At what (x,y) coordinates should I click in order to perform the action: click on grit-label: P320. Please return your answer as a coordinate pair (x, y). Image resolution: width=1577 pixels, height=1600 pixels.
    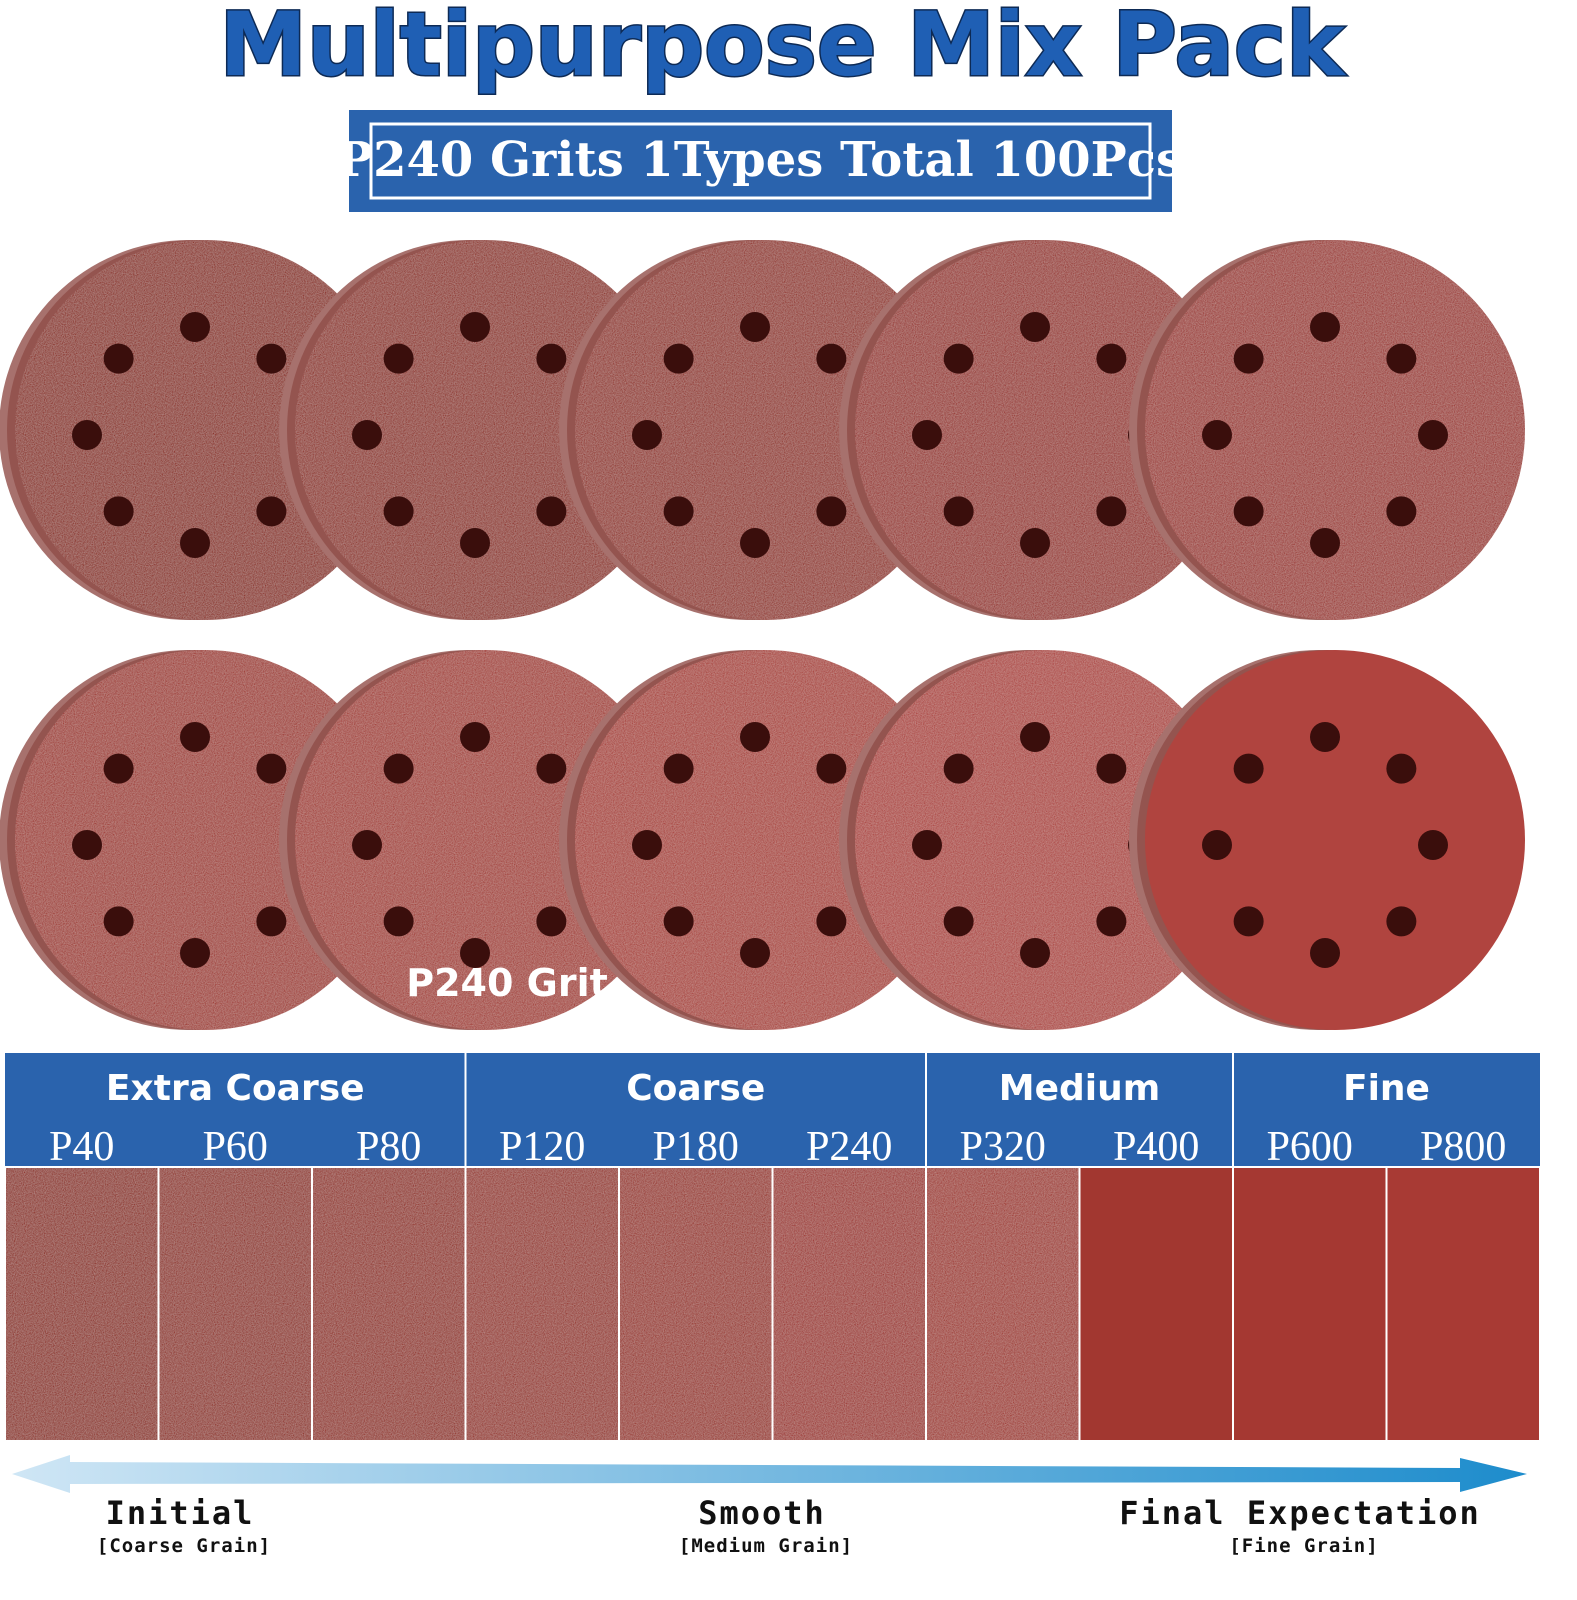
    Looking at the image, I should click on (1003, 1147).